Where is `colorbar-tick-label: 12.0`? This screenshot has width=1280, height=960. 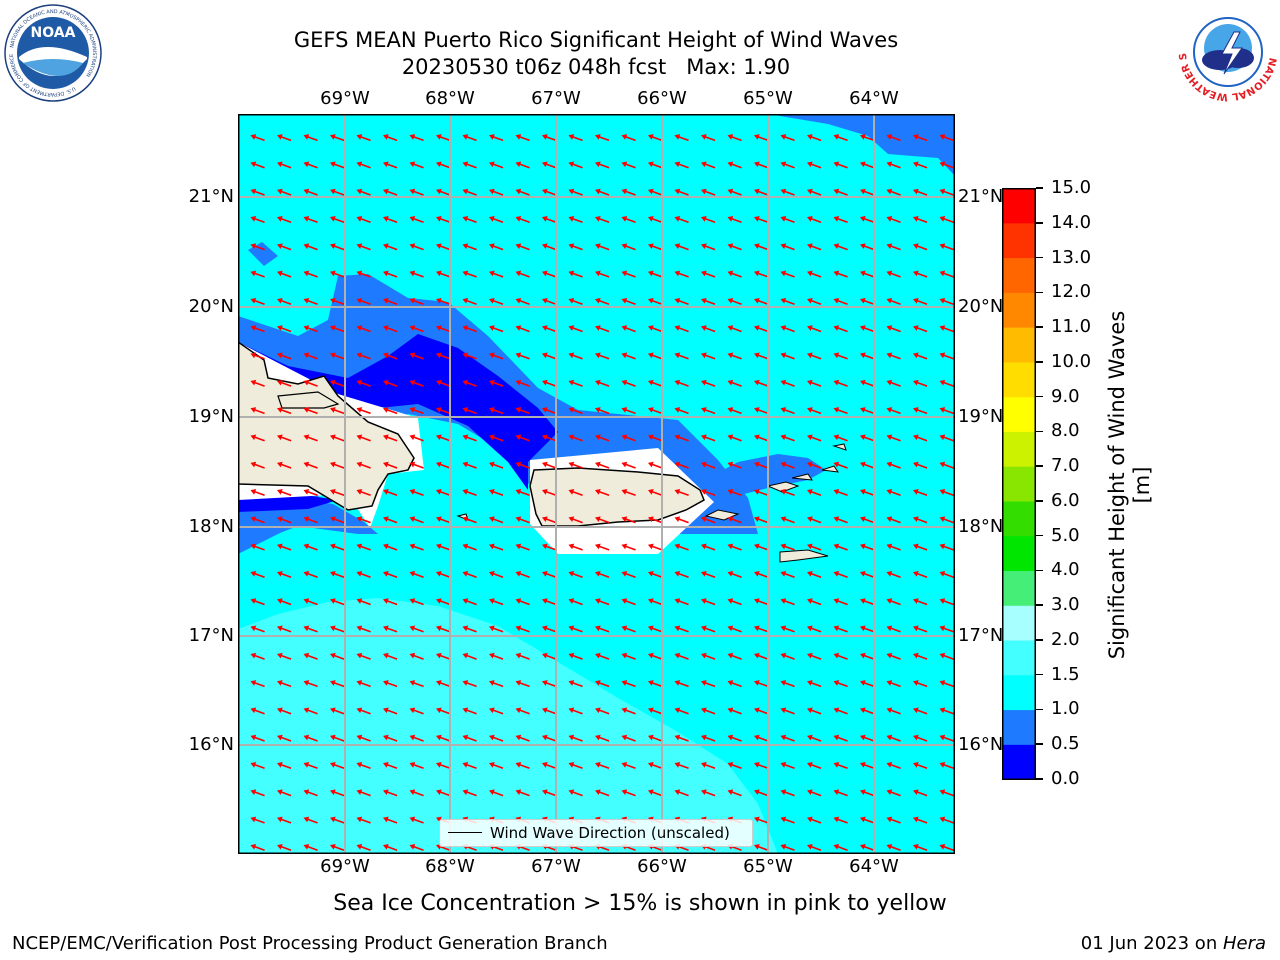
colorbar-tick-label: 12.0 is located at coordinates (1071, 292).